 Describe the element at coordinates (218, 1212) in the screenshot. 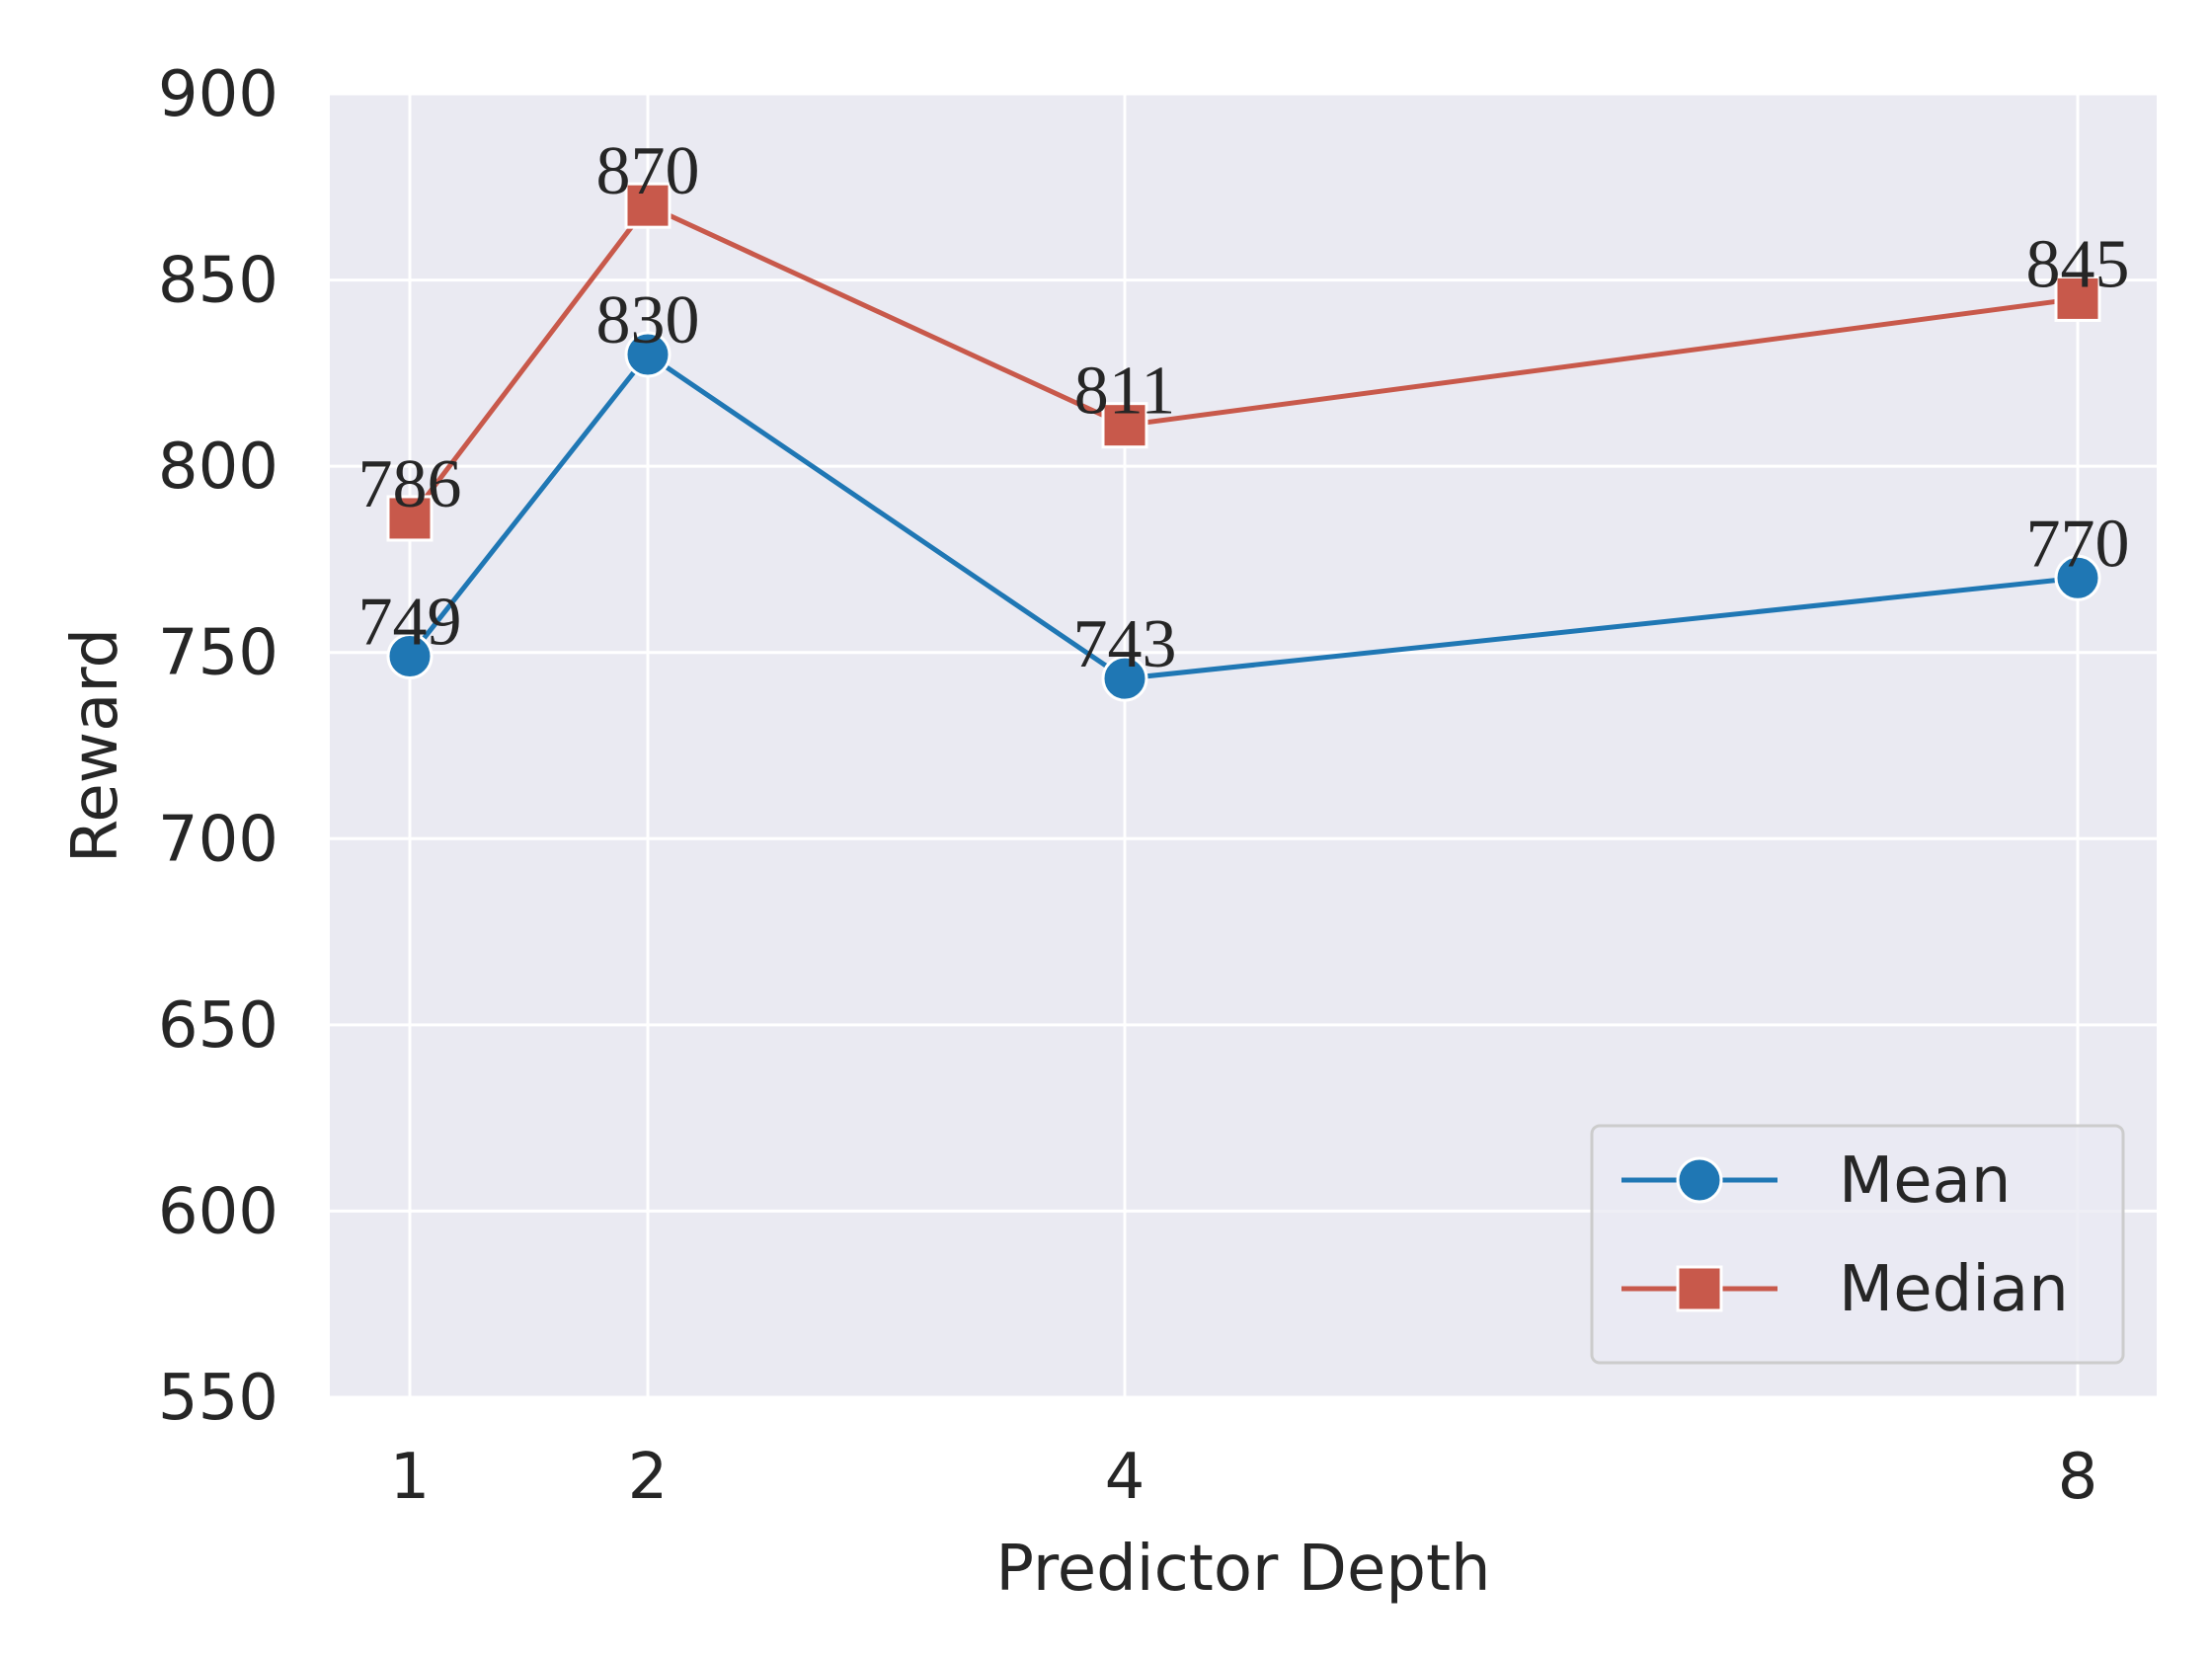

I see `y-tick-label: 600` at that location.